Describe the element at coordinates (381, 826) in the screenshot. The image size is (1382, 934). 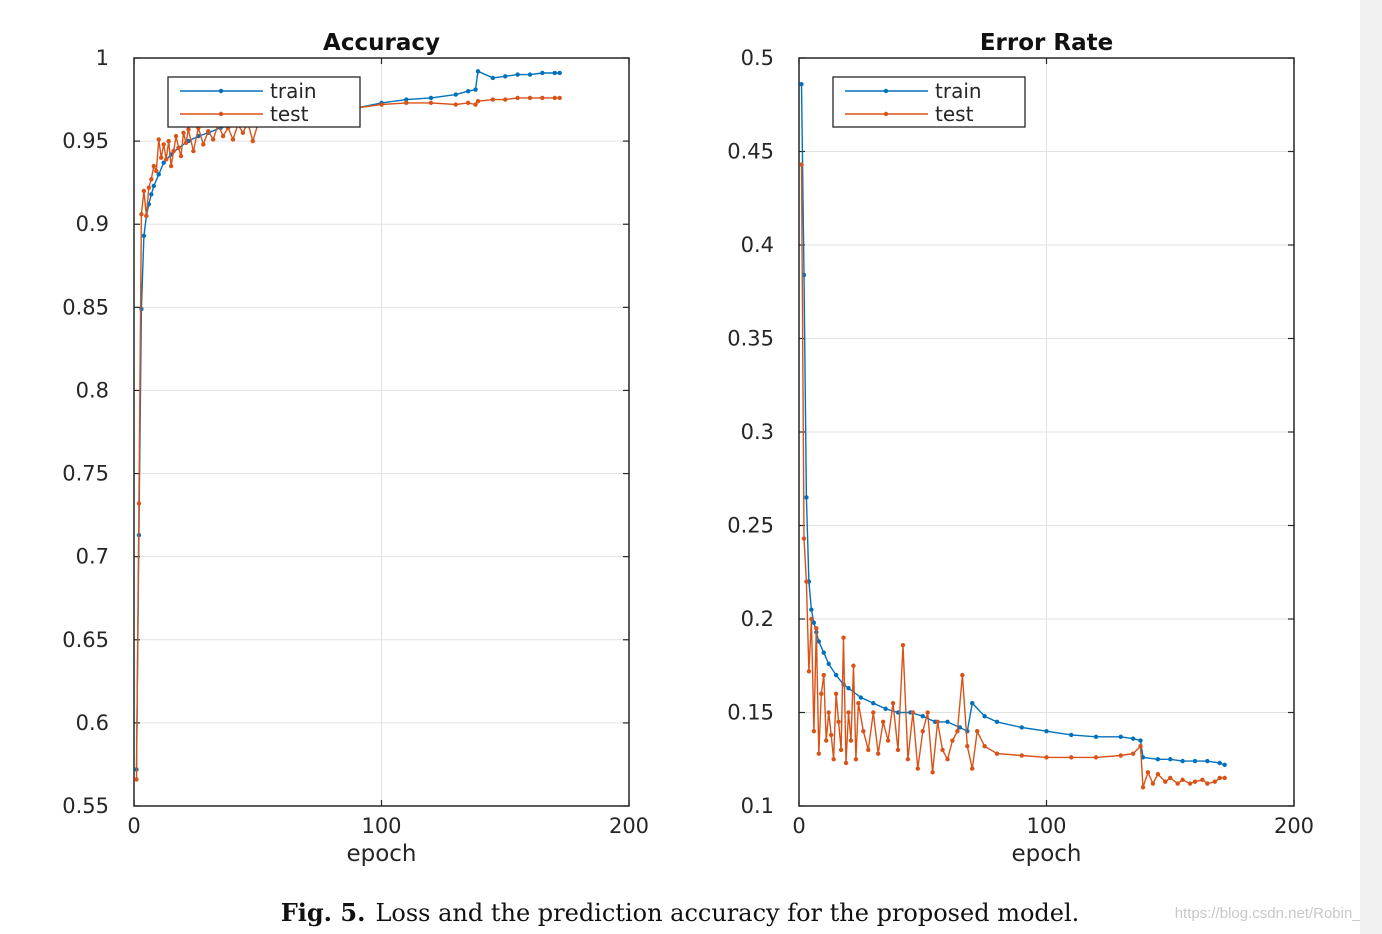
I see `x-tick-label: 100` at that location.